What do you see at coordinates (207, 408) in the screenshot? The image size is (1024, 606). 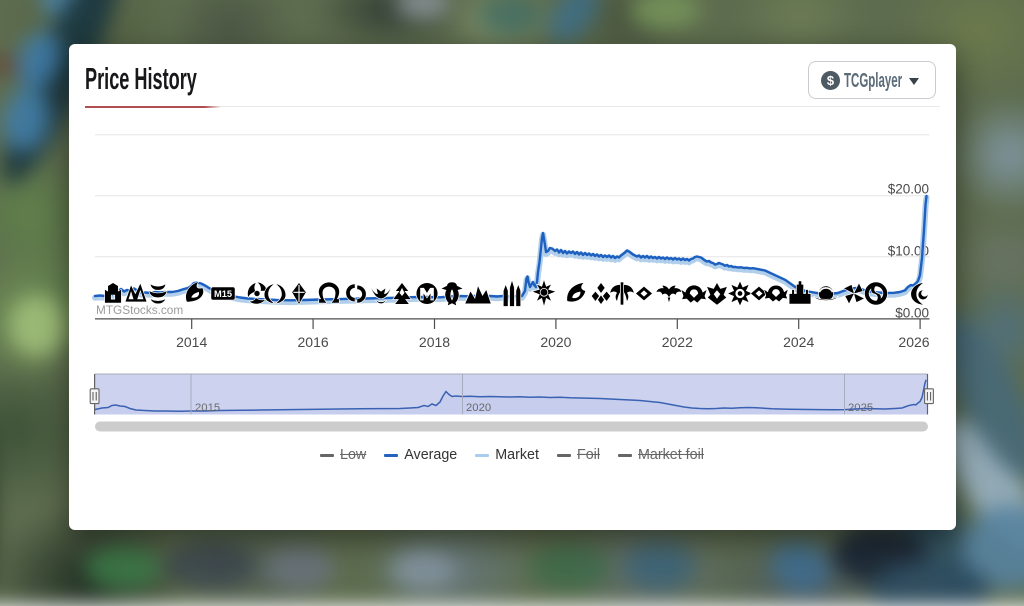 I see `svg-text: 2015` at bounding box center [207, 408].